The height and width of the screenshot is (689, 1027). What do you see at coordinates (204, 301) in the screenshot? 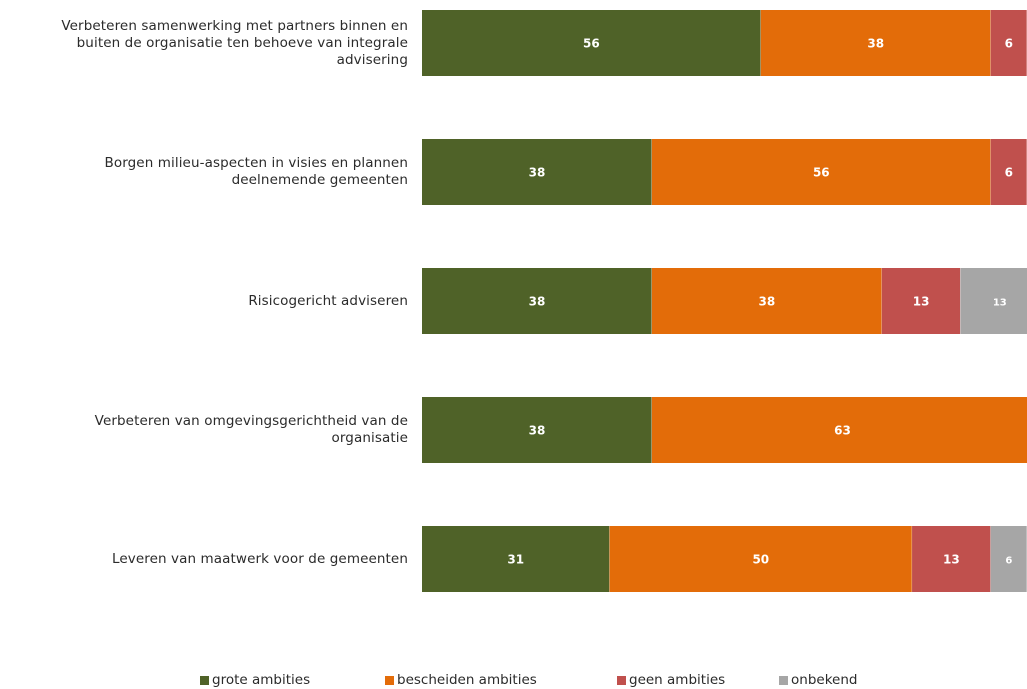
I see `category-label: Risicogericht adviseren` at bounding box center [204, 301].